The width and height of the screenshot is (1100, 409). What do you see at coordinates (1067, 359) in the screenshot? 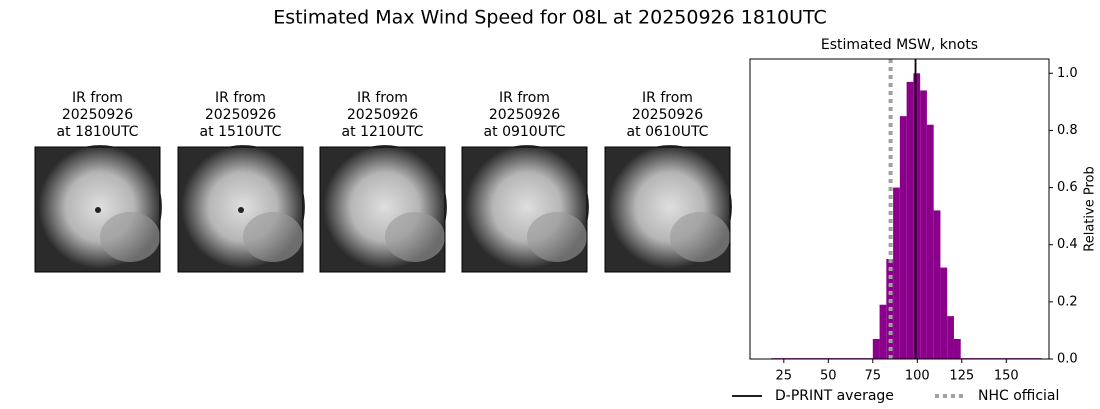
I see `y-tick-label: 0.0` at bounding box center [1067, 359].